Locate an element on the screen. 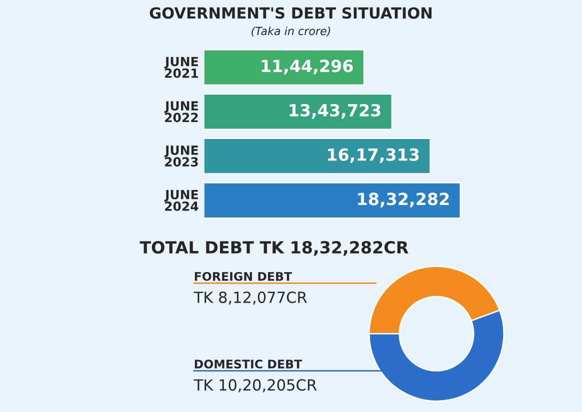 This screenshot has height=412, width=582. y-tick-label: JUNE 2023 is located at coordinates (181, 156).